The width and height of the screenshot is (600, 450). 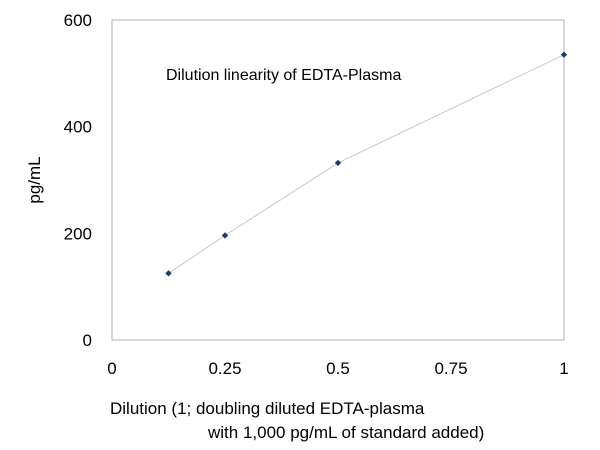 What do you see at coordinates (78, 233) in the screenshot?
I see `y-tick-label: 200` at bounding box center [78, 233].